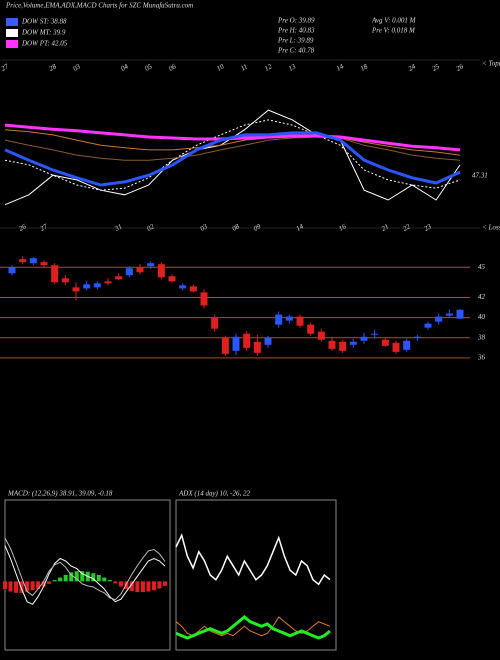 This screenshot has height=660, width=500. What do you see at coordinates (44, 22) in the screenshot?
I see `legend-label: DOW ST: 38.88` at bounding box center [44, 22].